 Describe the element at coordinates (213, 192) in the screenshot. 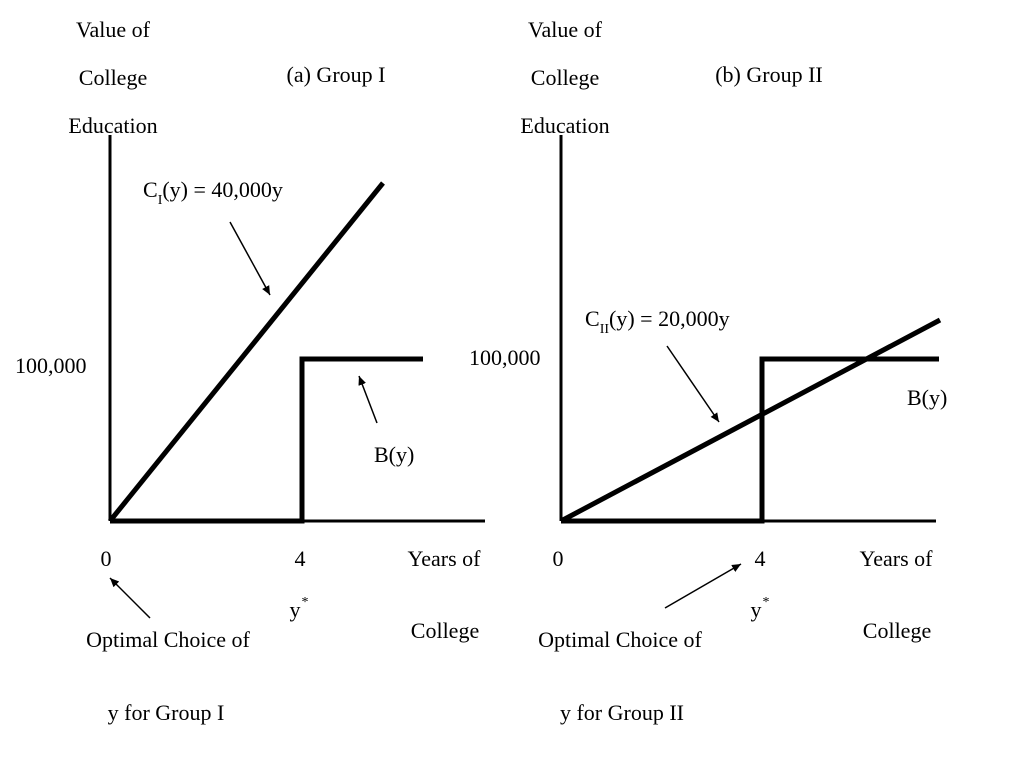

I see `cost-line-label: CI(y) = 40,000y` at that location.